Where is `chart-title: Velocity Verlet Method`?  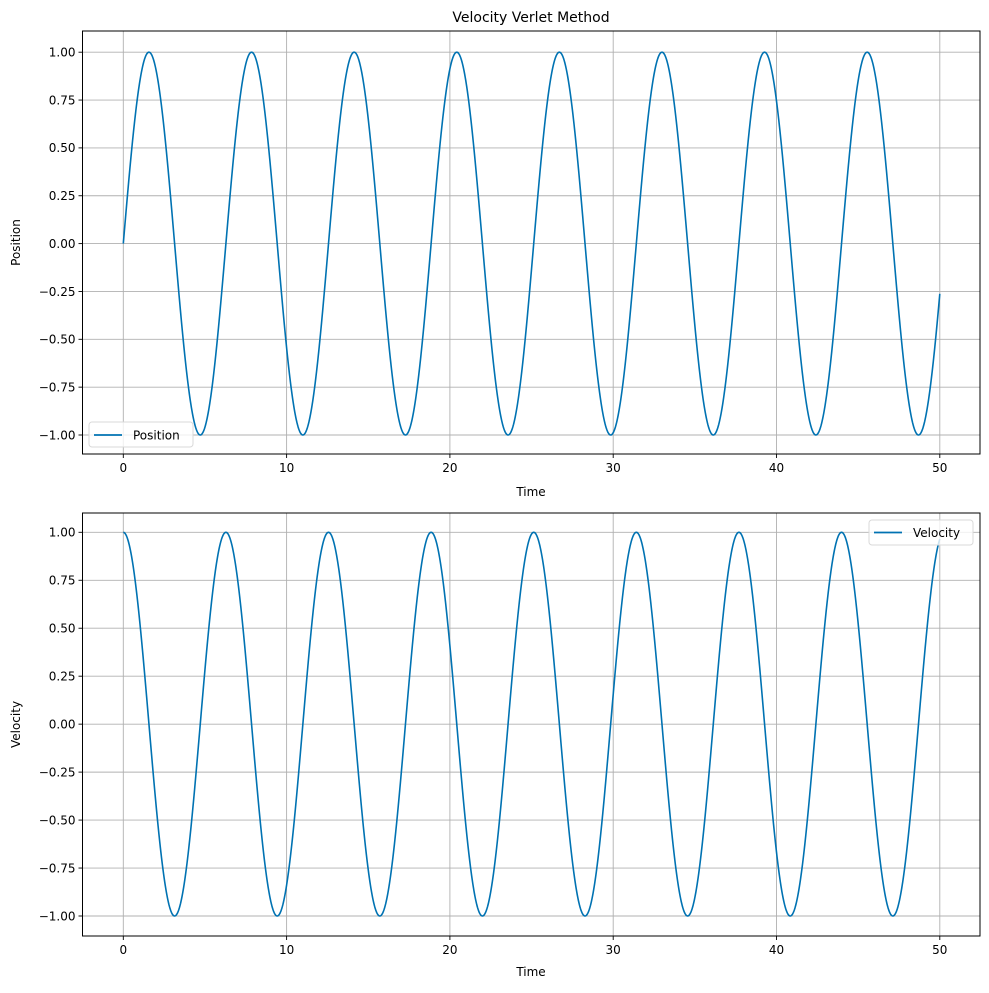 chart-title: Velocity Verlet Method is located at coordinates (530, 18).